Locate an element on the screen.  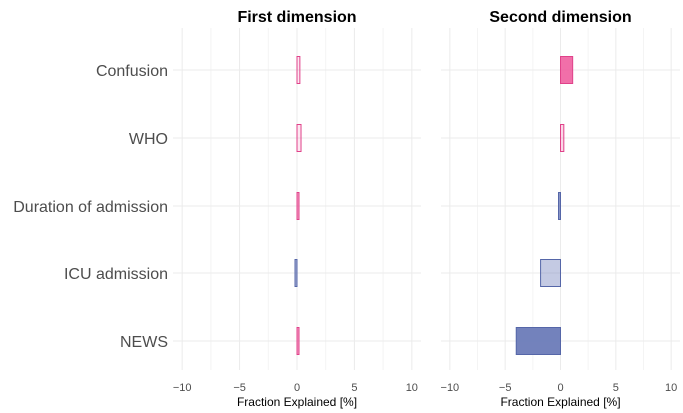
category-label: ICU admission is located at coordinates (116, 274).